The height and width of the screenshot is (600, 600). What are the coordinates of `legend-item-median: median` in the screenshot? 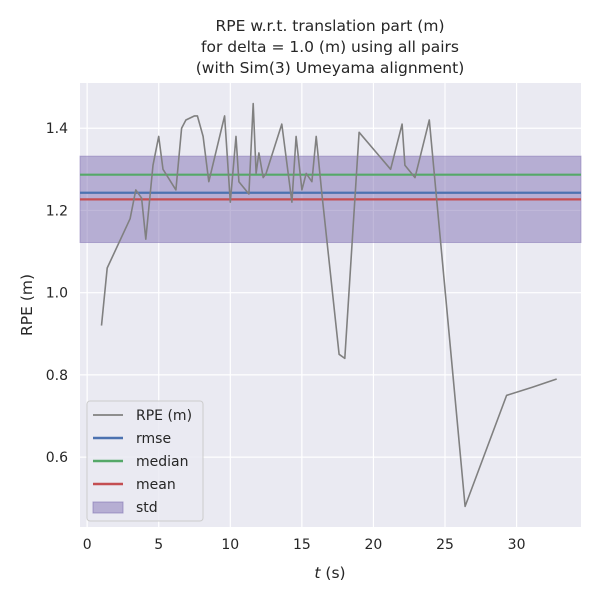 It's located at (140, 462).